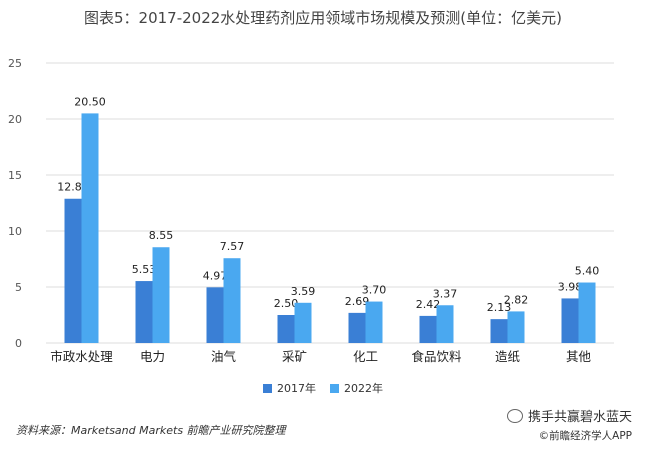  Describe the element at coordinates (215, 275) in the screenshot. I see `data-label: 4.97` at that location.